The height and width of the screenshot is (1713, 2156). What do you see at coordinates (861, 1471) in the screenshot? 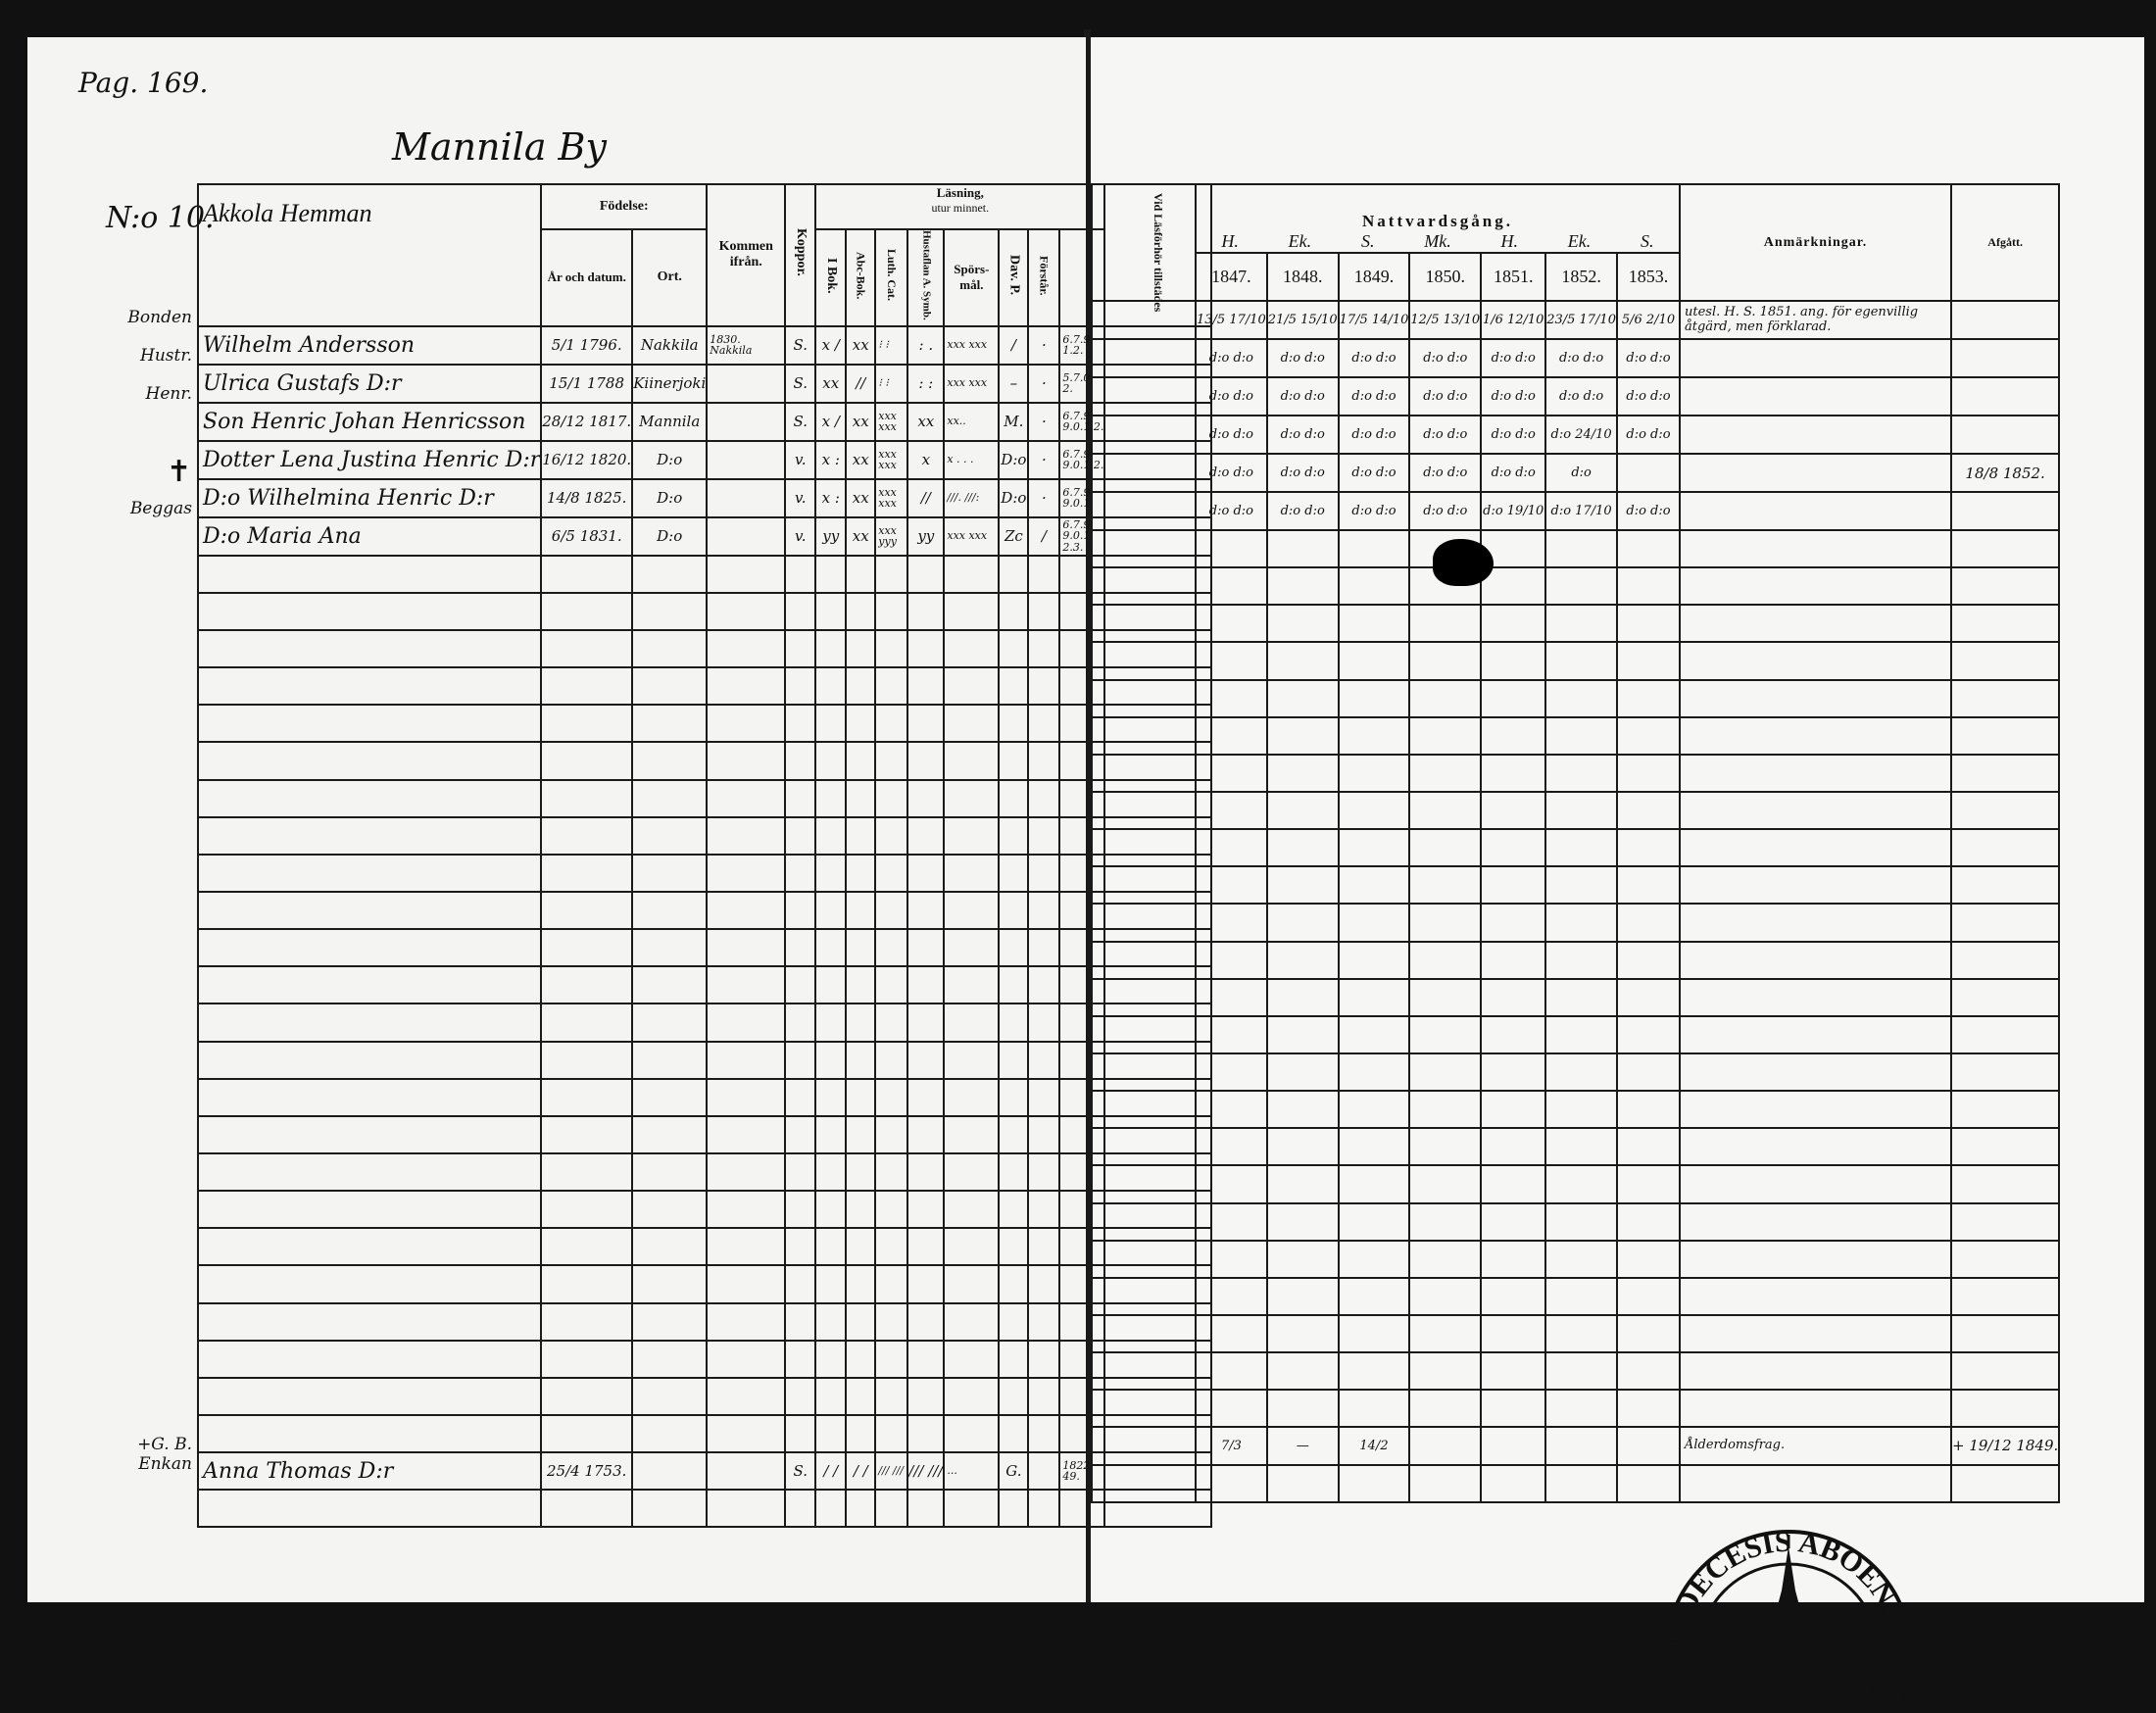
I see `cell-abc: / /` at bounding box center [861, 1471].